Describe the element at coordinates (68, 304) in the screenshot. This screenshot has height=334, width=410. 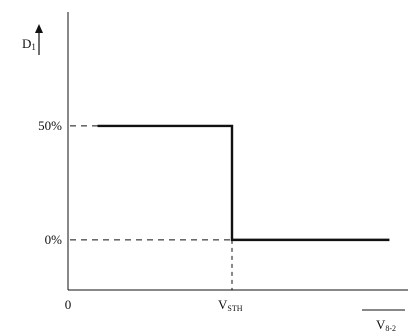
I see `x-tick-label-0: 0` at that location.